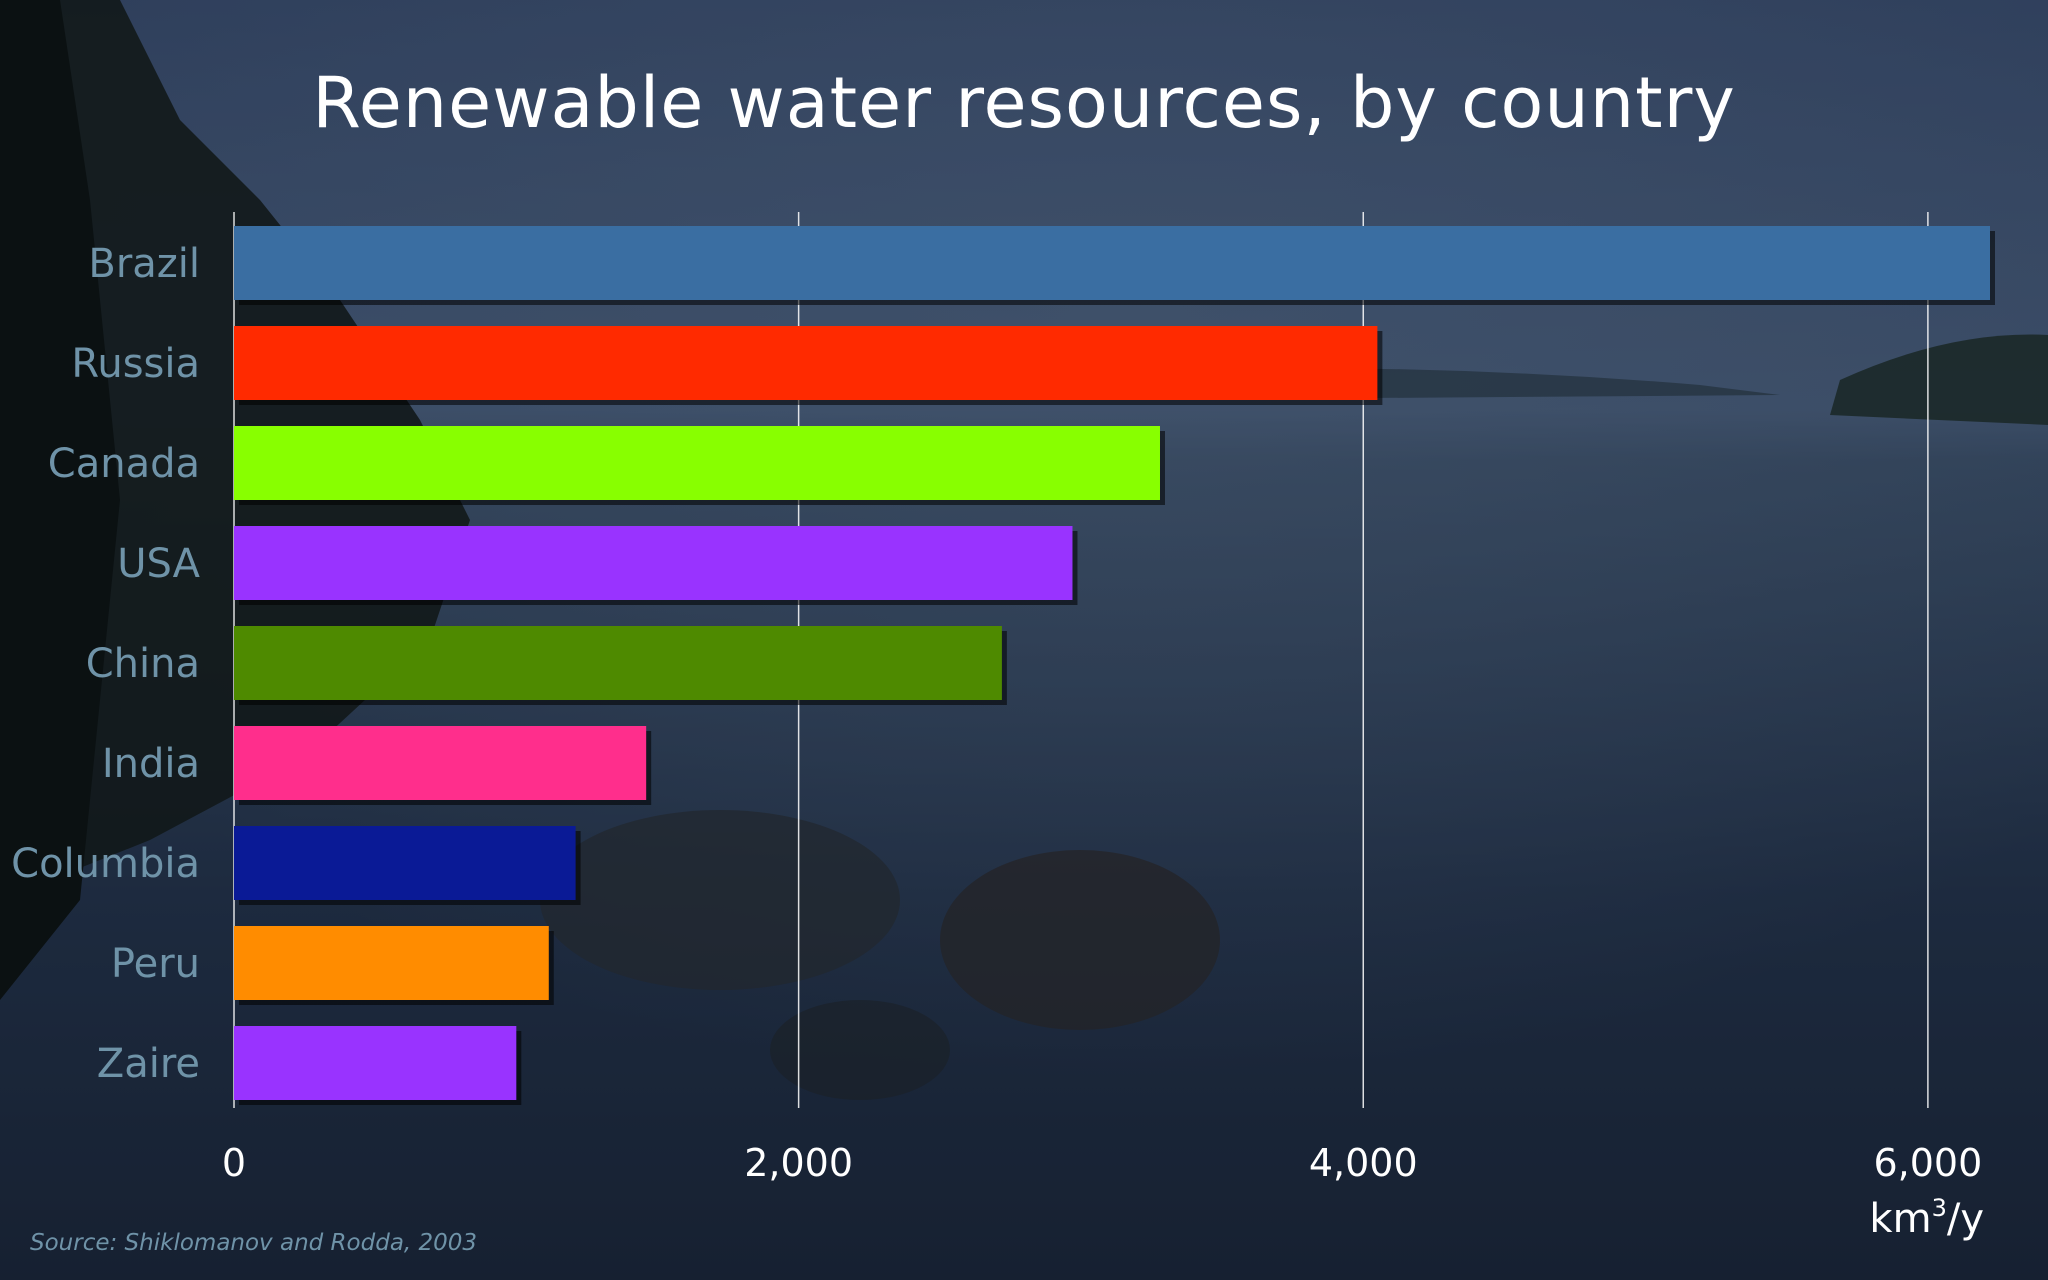 The width and height of the screenshot is (2048, 1280). Describe the element at coordinates (158, 564) in the screenshot. I see `category-label: USA` at that location.